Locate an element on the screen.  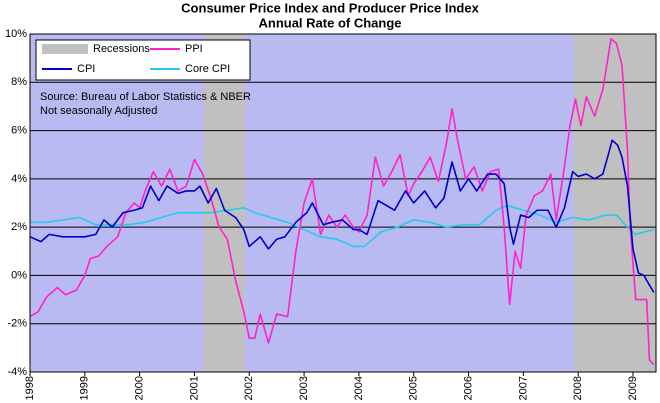
legend-label: Recessions is located at coordinates (121, 49).